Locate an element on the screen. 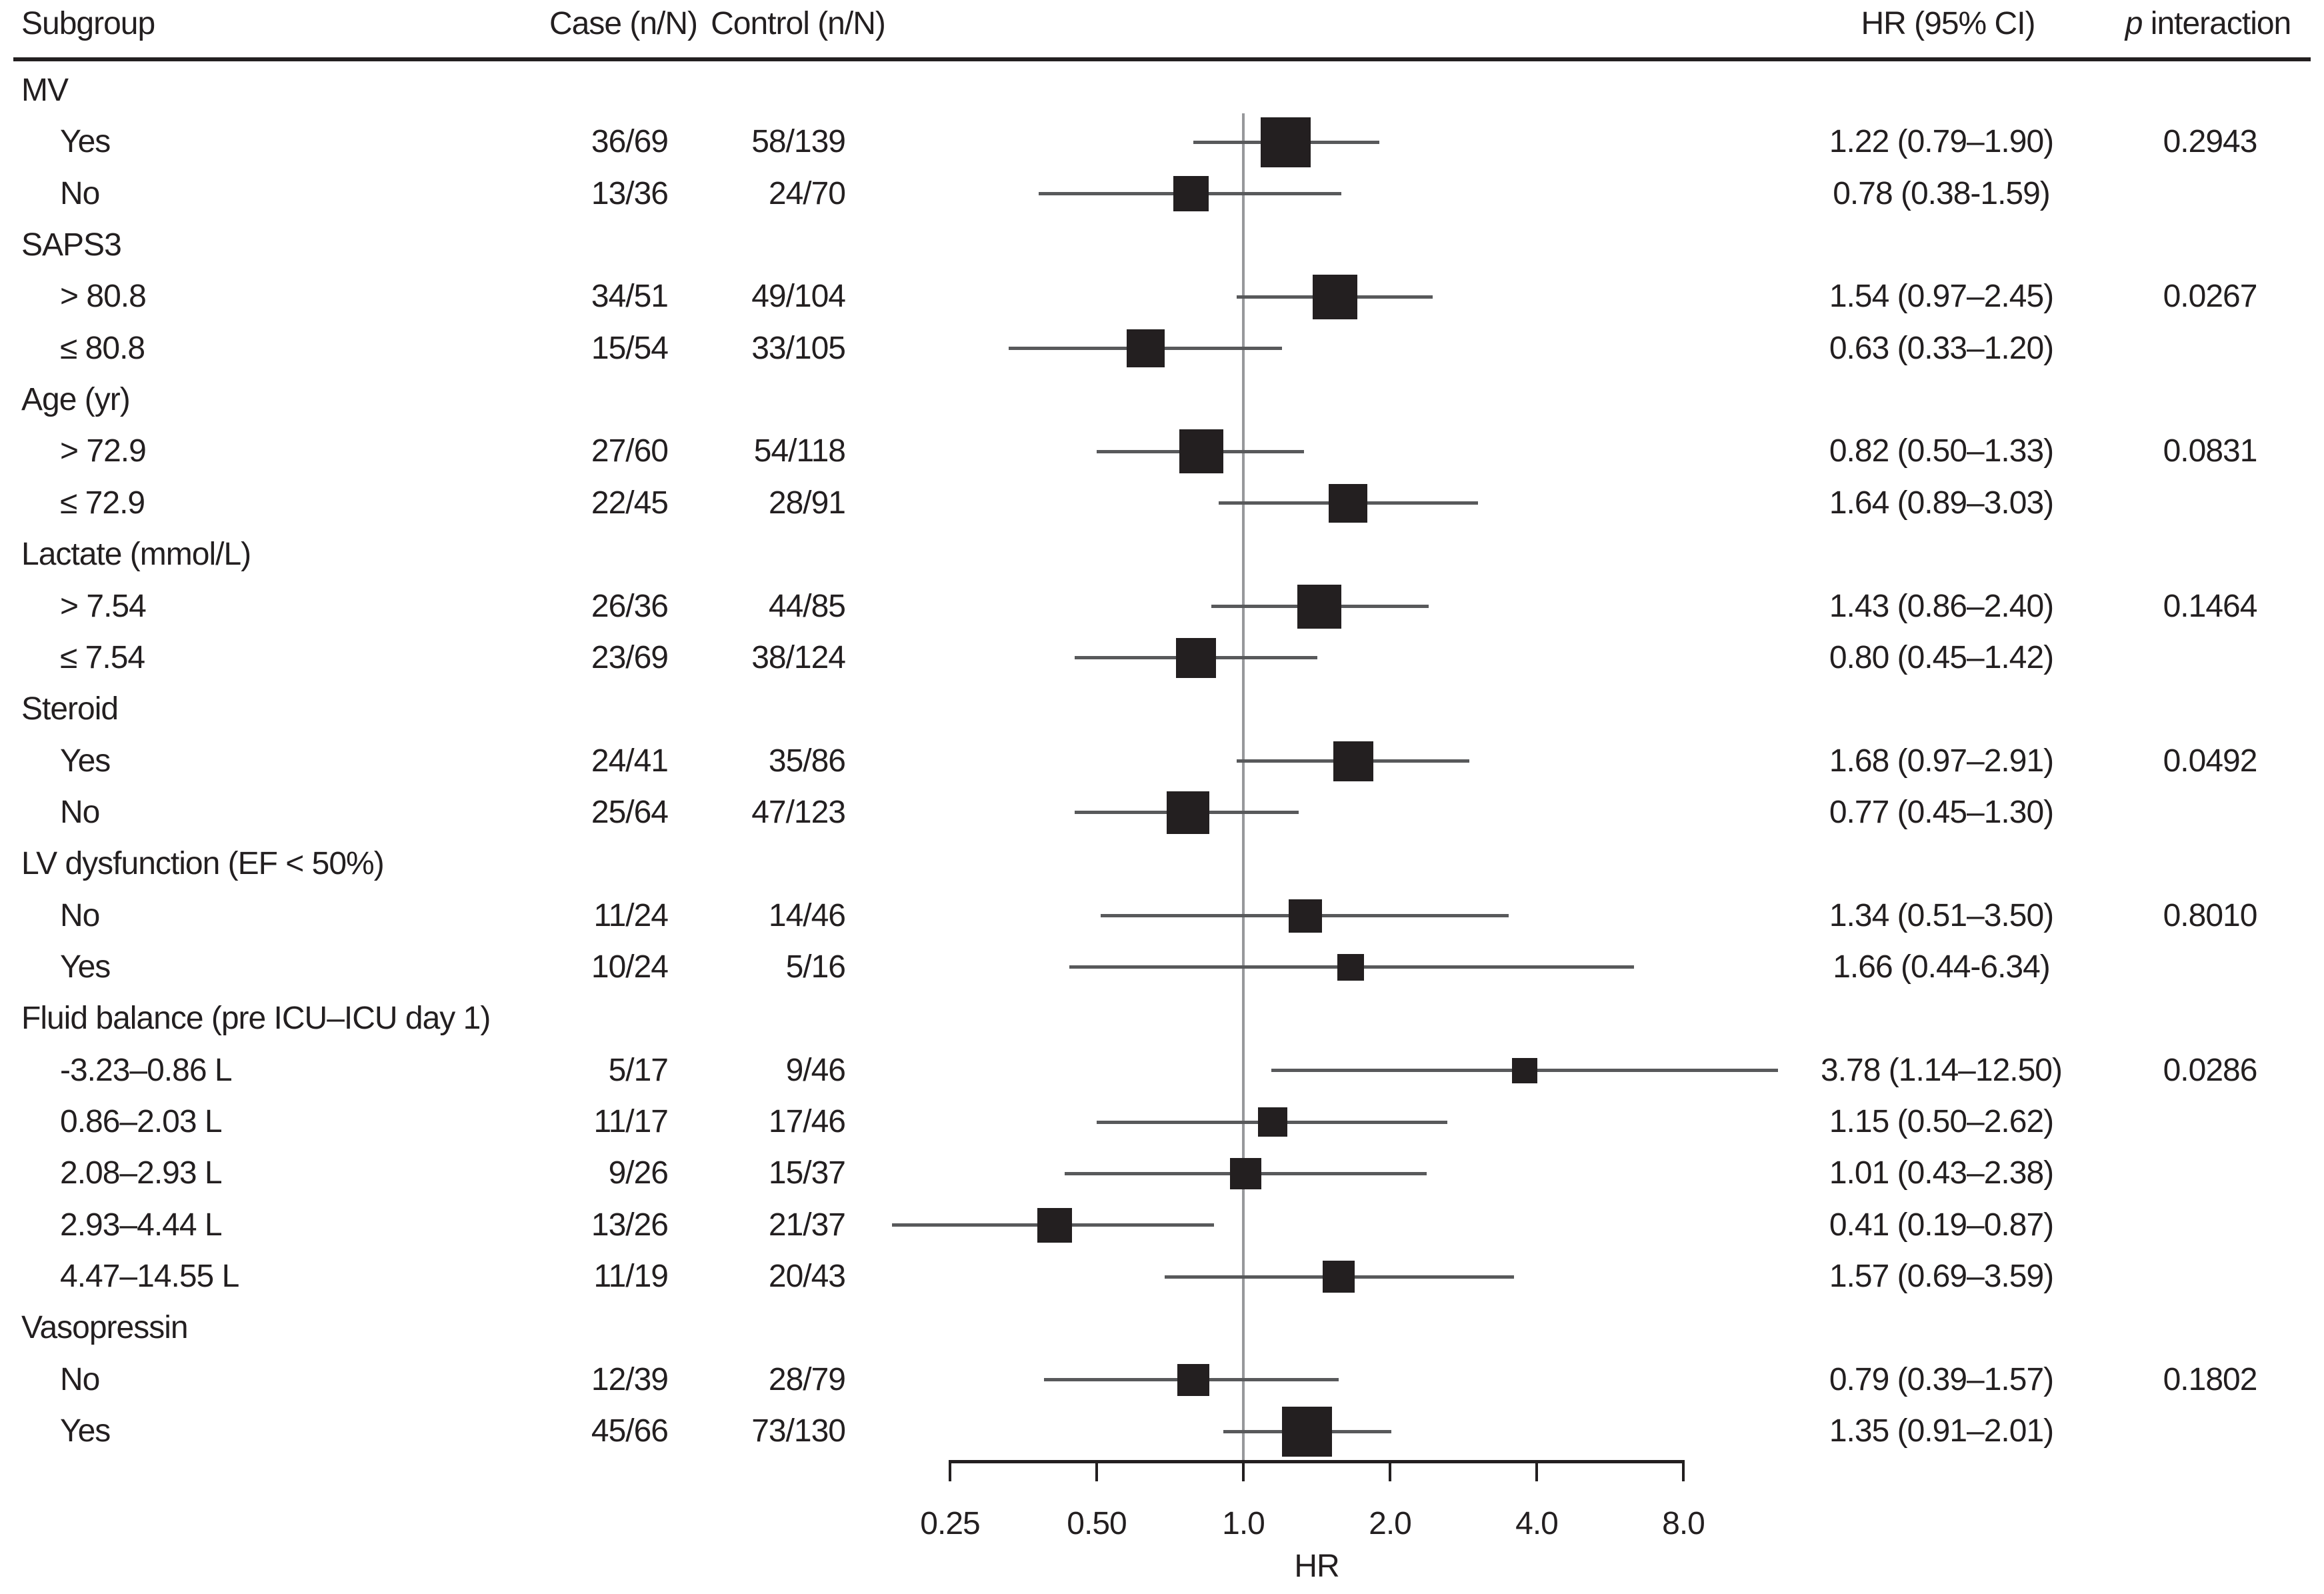  column-header-subgroup: Subgroup is located at coordinates (88, 23).